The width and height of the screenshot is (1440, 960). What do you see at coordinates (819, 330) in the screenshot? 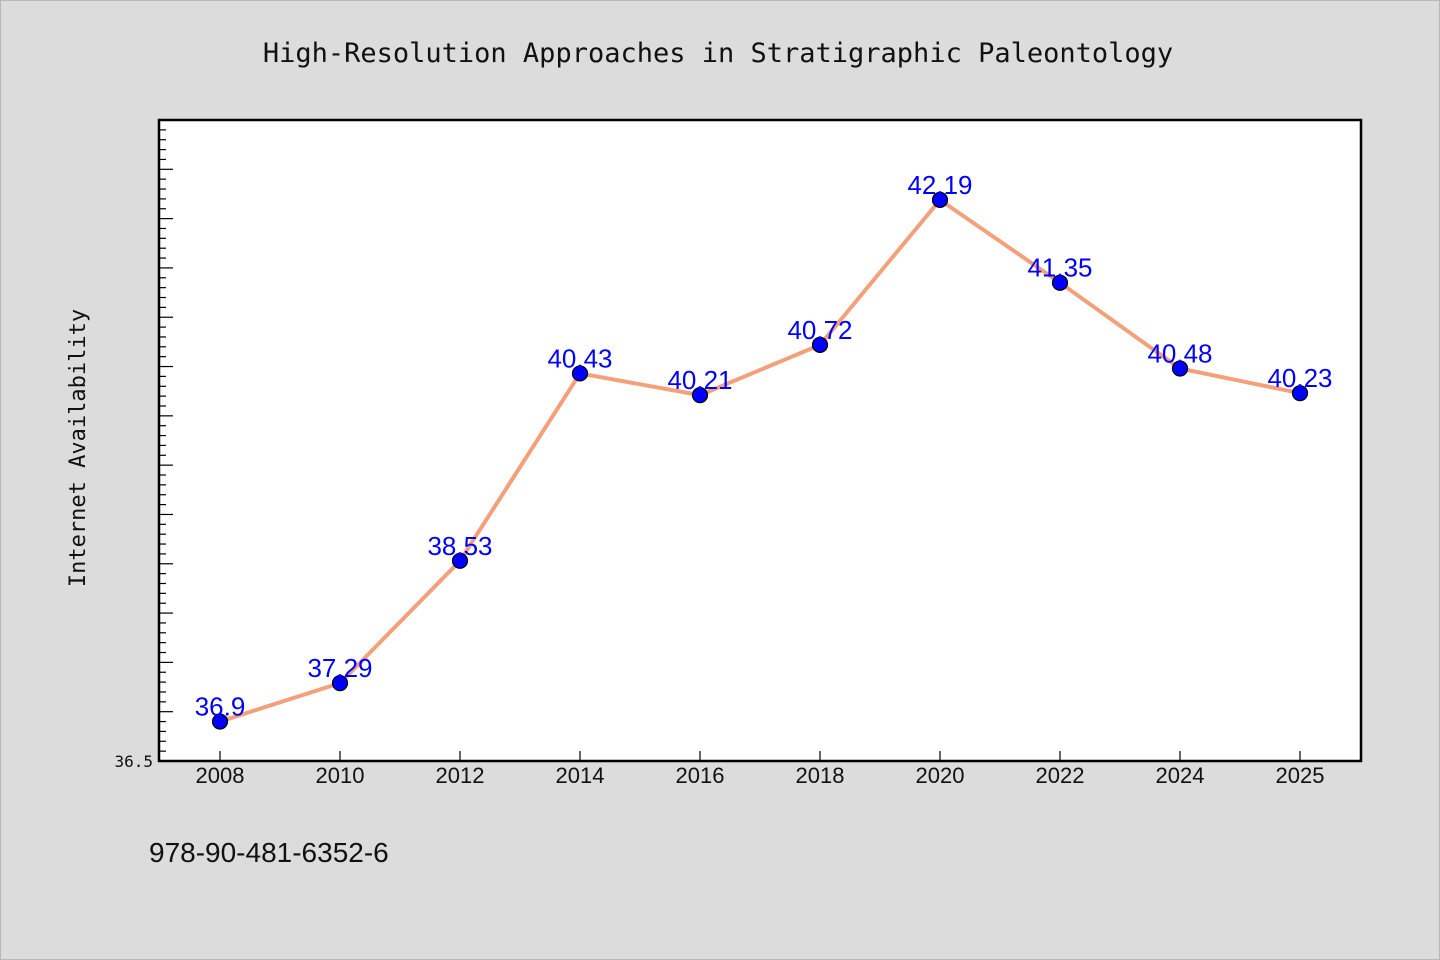
I see `data-label: 40.72` at bounding box center [819, 330].